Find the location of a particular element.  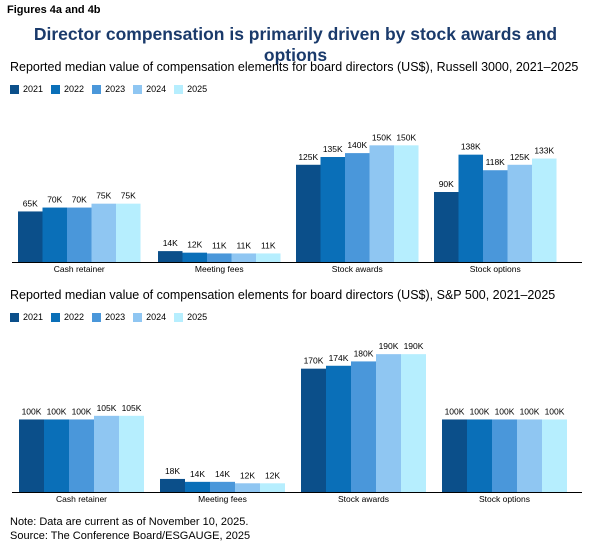

bar-meeting-fees-2024 is located at coordinates (243, 257).